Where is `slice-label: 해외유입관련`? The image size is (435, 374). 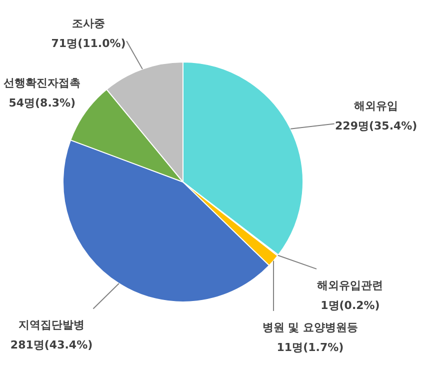 slice-label: 해외유입관련 is located at coordinates (350, 285).